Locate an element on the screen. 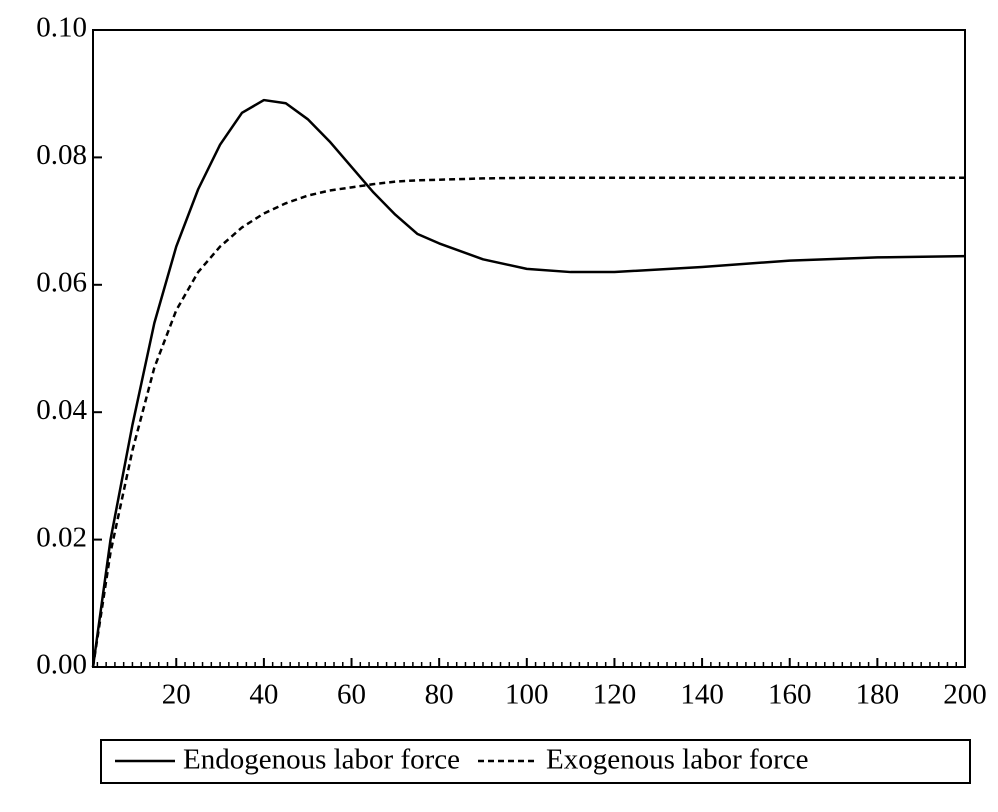 The image size is (998, 812). x-tick-label: 200 is located at coordinates (965, 695).